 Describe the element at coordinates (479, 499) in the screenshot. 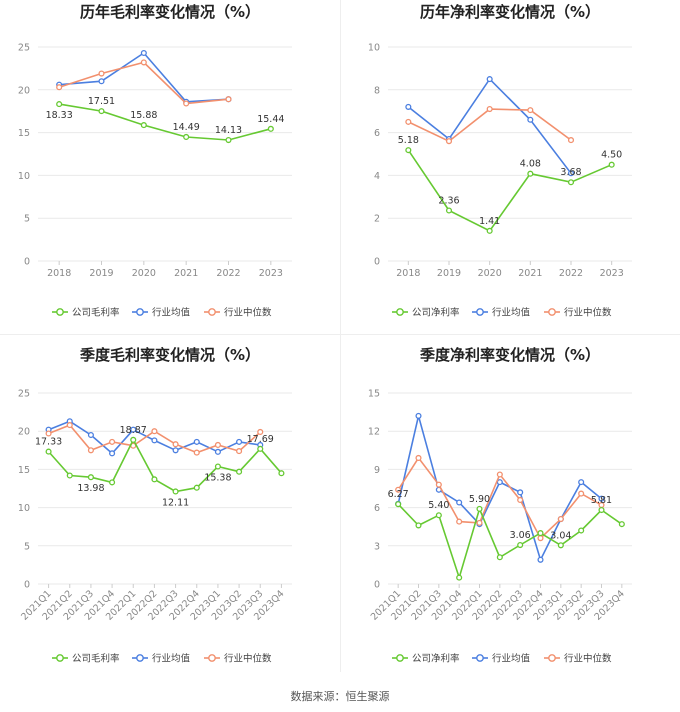

I see `data-label: 5.90` at that location.